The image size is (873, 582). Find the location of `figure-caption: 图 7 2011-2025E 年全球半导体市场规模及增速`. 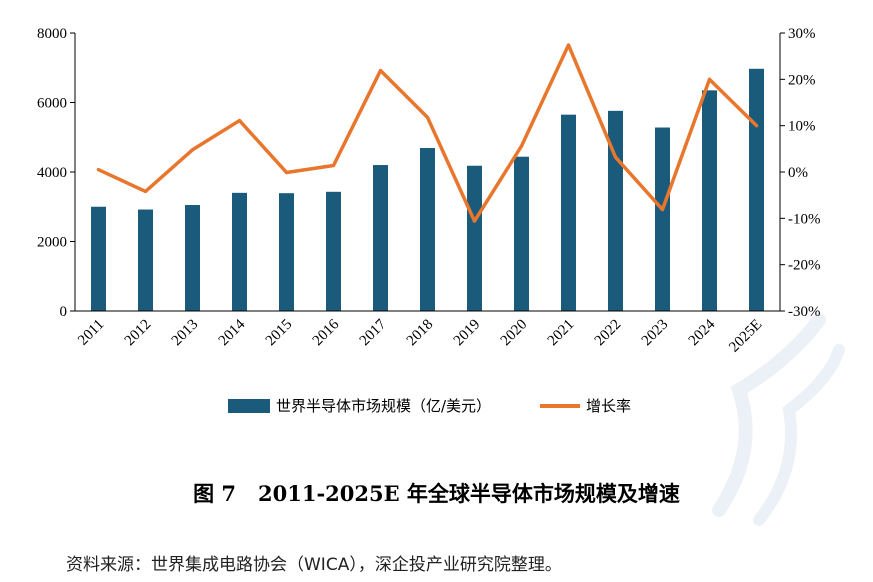

figure-caption: 图 7 2011-2025E 年全球半导体市场规模及增速 is located at coordinates (436, 493).